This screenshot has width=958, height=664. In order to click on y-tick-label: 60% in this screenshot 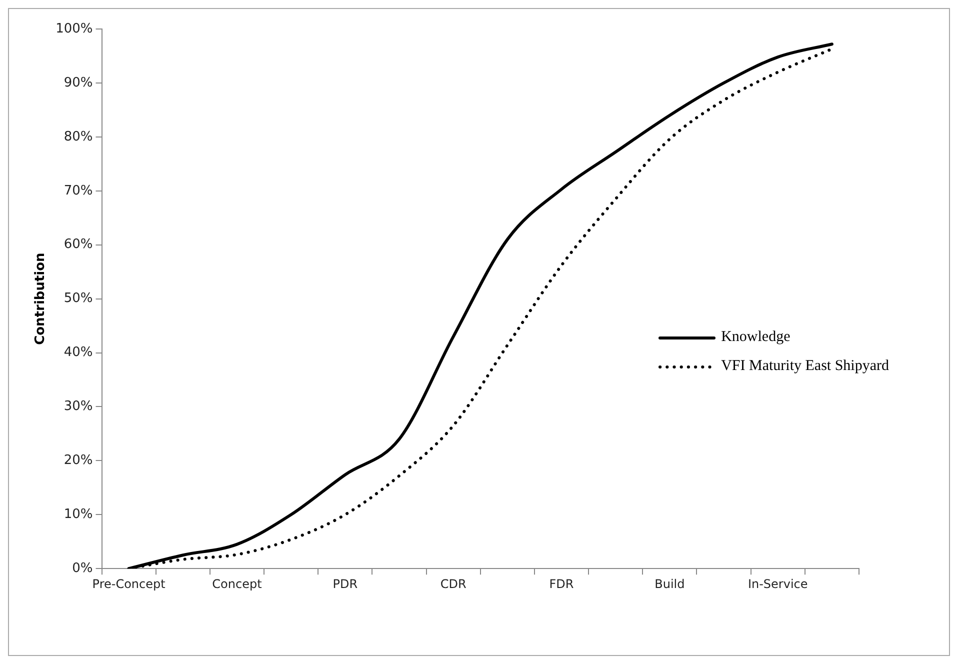, I will do `click(78, 244)`.